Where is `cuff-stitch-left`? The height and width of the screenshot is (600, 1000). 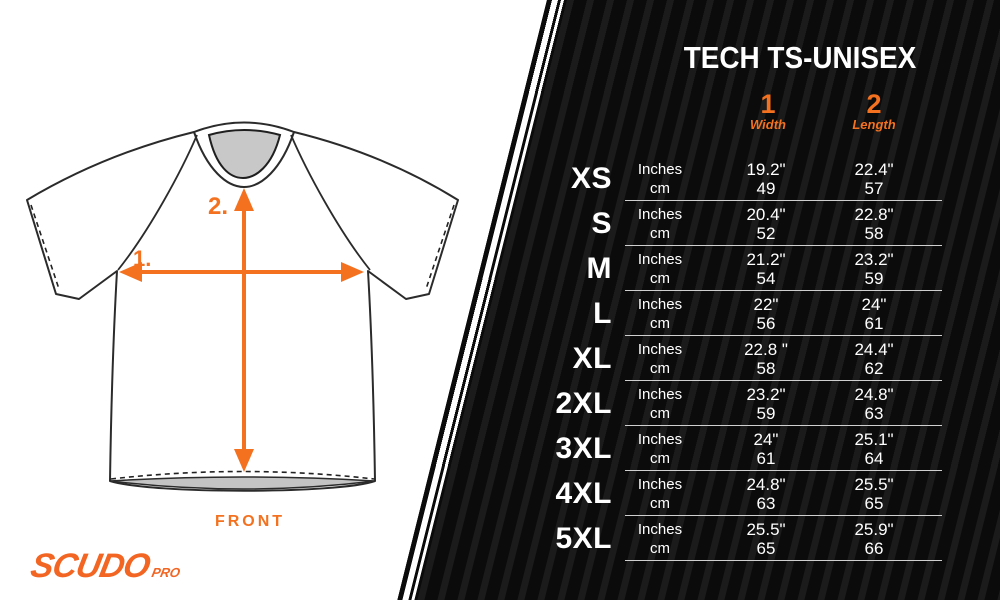
cuff-stitch-left is located at coordinates (45, 247).